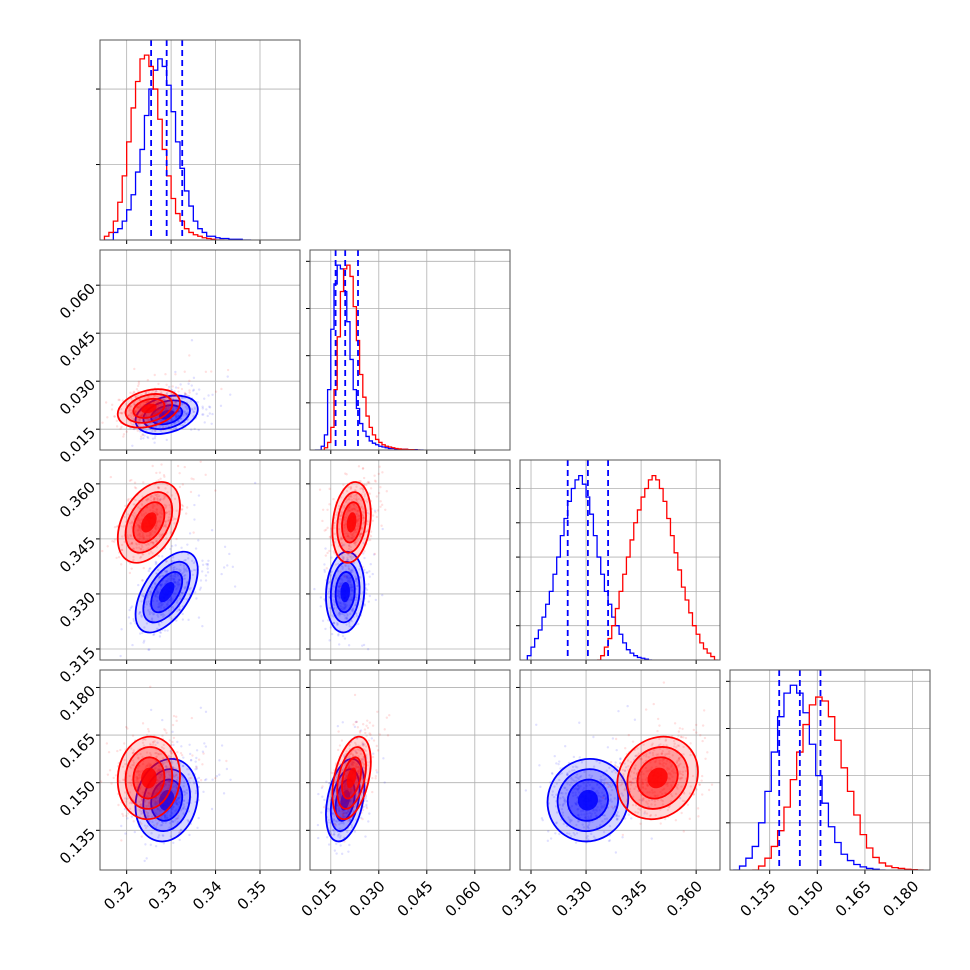  I want to click on y-tick-label: 0.330, so click(77, 609).